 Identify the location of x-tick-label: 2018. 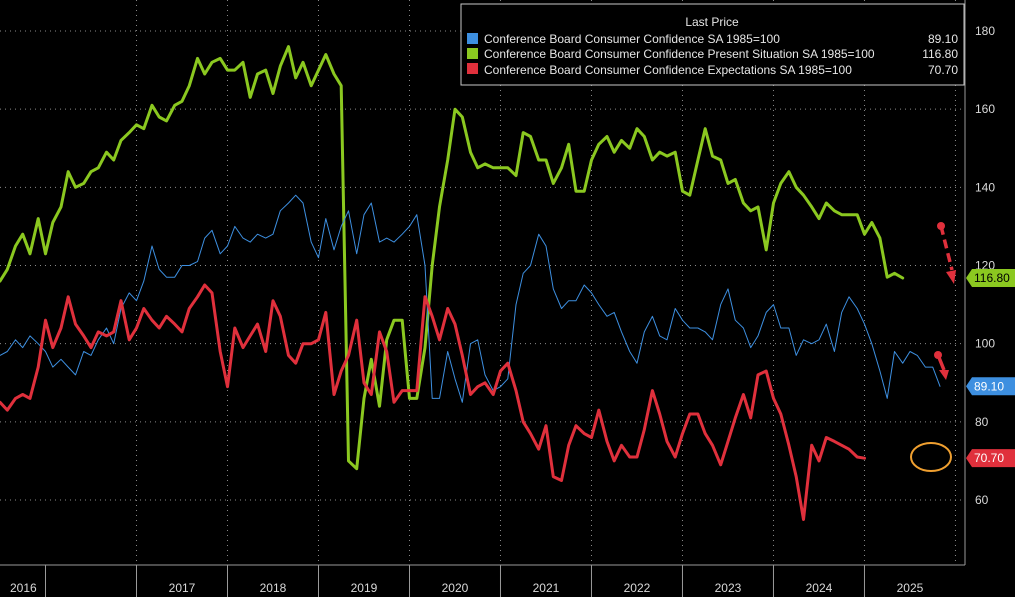
(273, 588).